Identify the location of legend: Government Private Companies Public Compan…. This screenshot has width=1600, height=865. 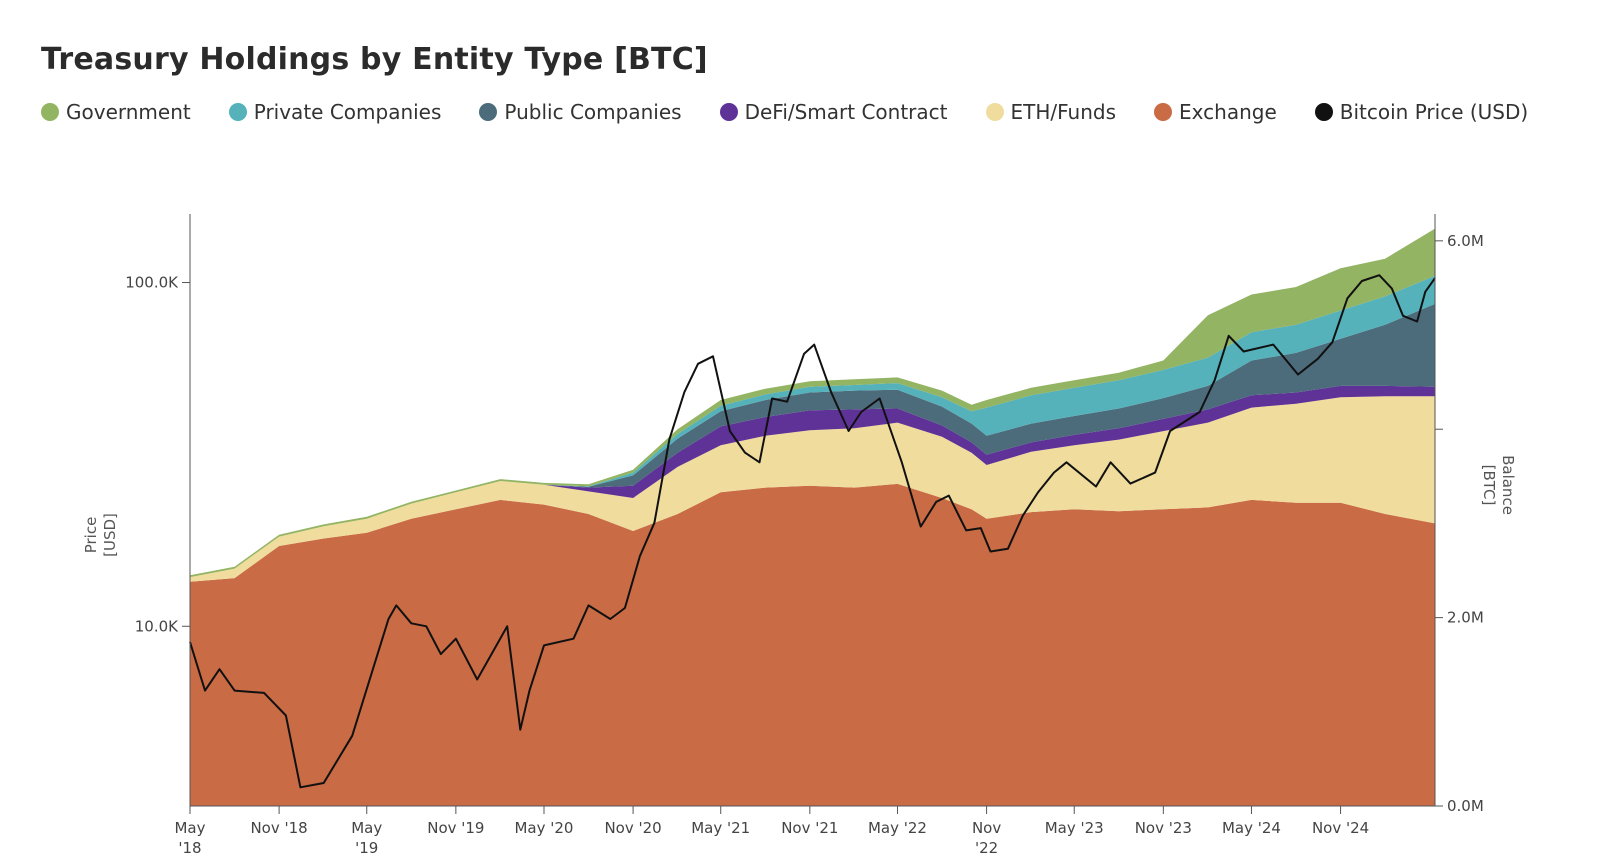
(803, 112).